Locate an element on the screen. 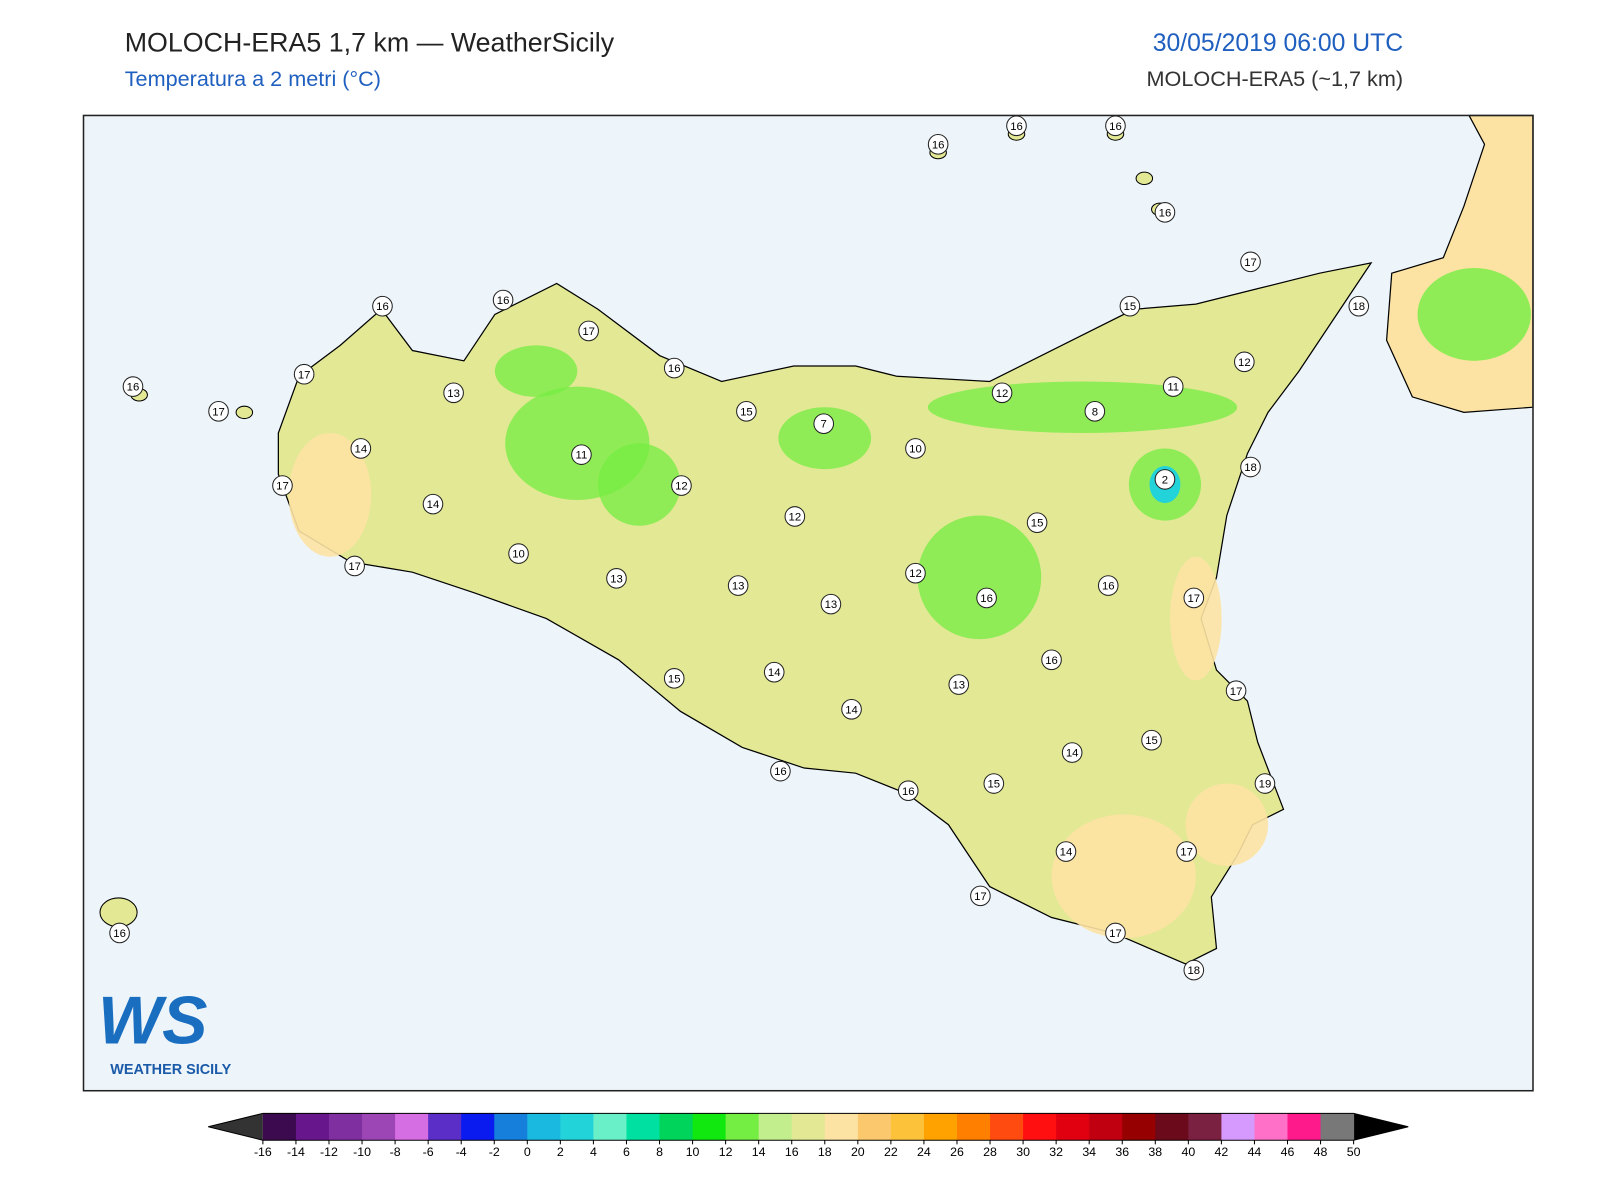 Image resolution: width=1600 pixels, height=1200 pixels. station: 11 is located at coordinates (581, 454).